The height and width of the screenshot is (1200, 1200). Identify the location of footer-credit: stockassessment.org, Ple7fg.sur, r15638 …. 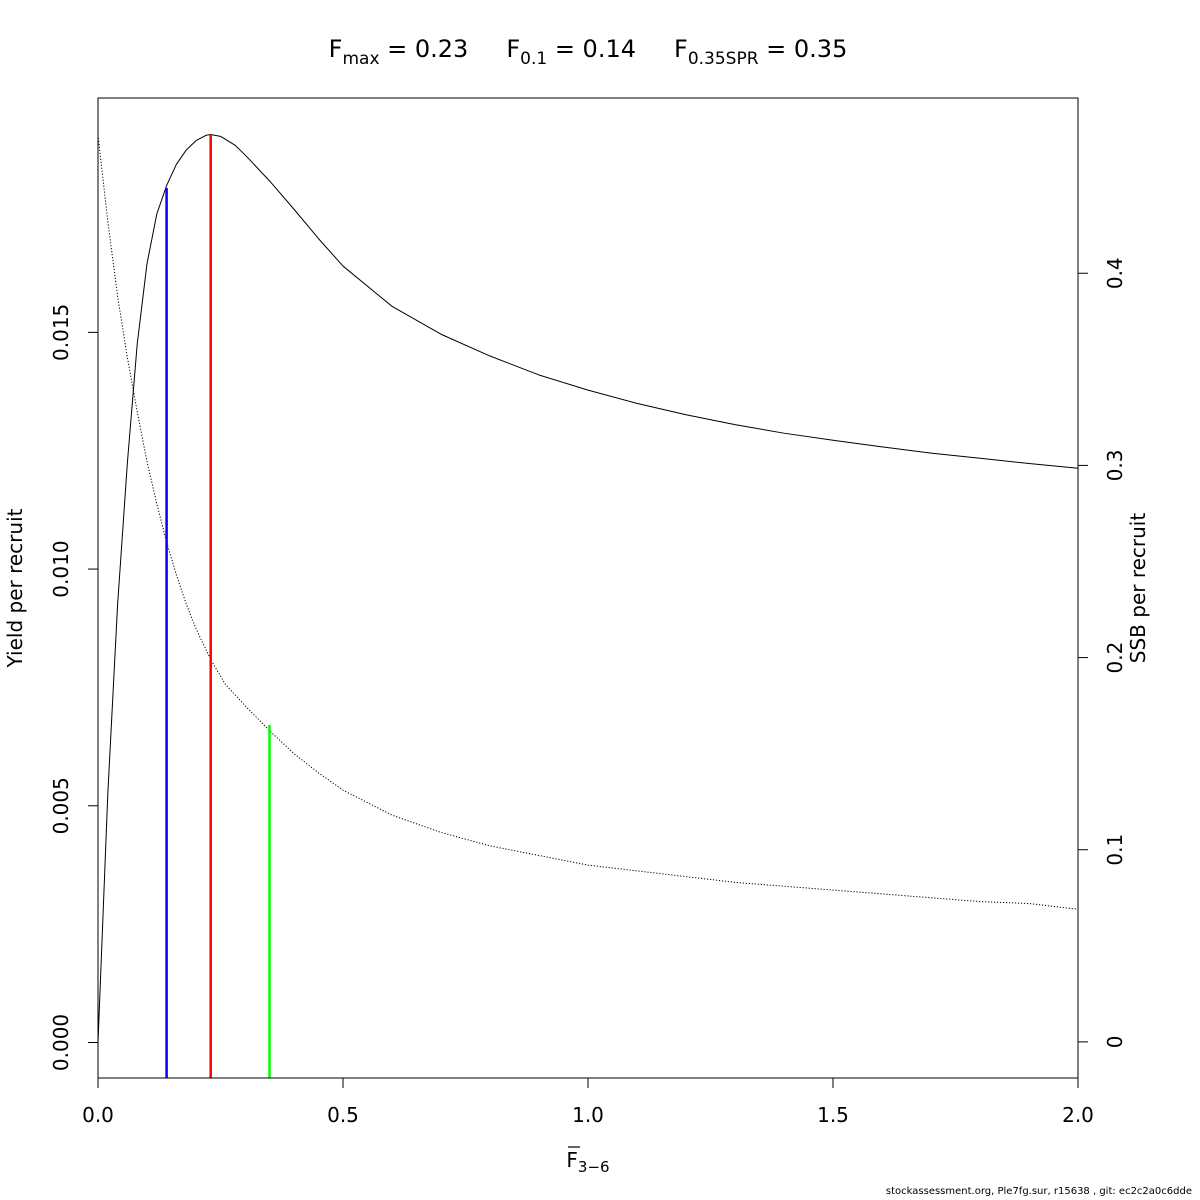
(1038, 1191).